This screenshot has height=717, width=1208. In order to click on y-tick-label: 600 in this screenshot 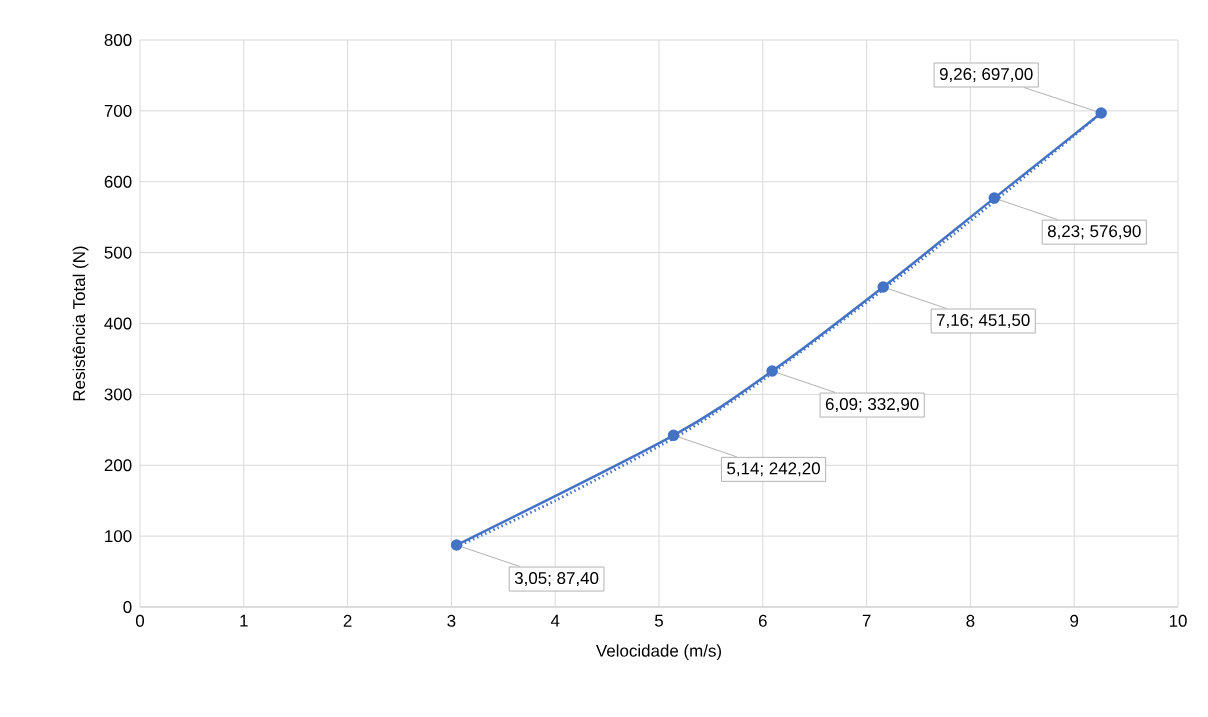, I will do `click(118, 181)`.